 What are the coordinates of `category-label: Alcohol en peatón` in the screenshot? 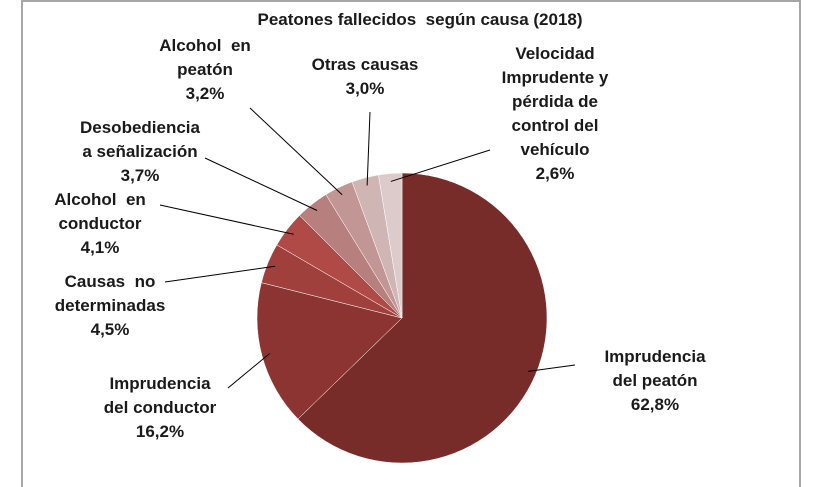 It's located at (205, 57).